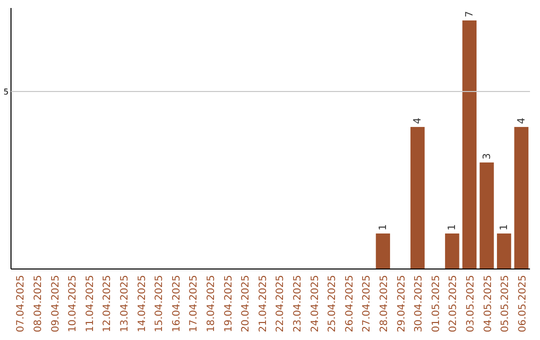  Describe the element at coordinates (298, 303) in the screenshot. I see `x-tick-label: 23.04.2025` at that location.